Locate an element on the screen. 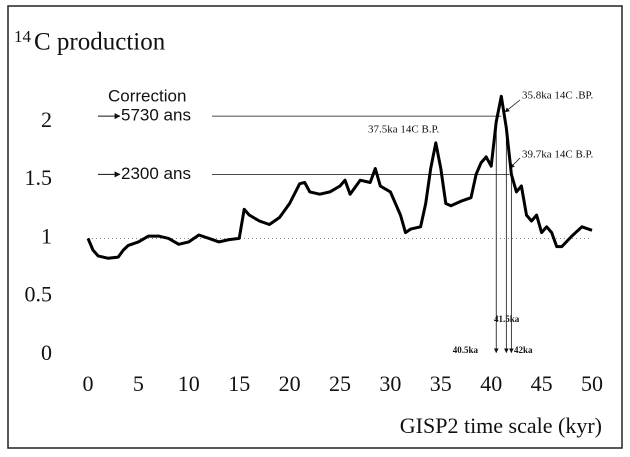 This screenshot has width=630, height=457. y-tick-label: 1 is located at coordinates (46, 235).